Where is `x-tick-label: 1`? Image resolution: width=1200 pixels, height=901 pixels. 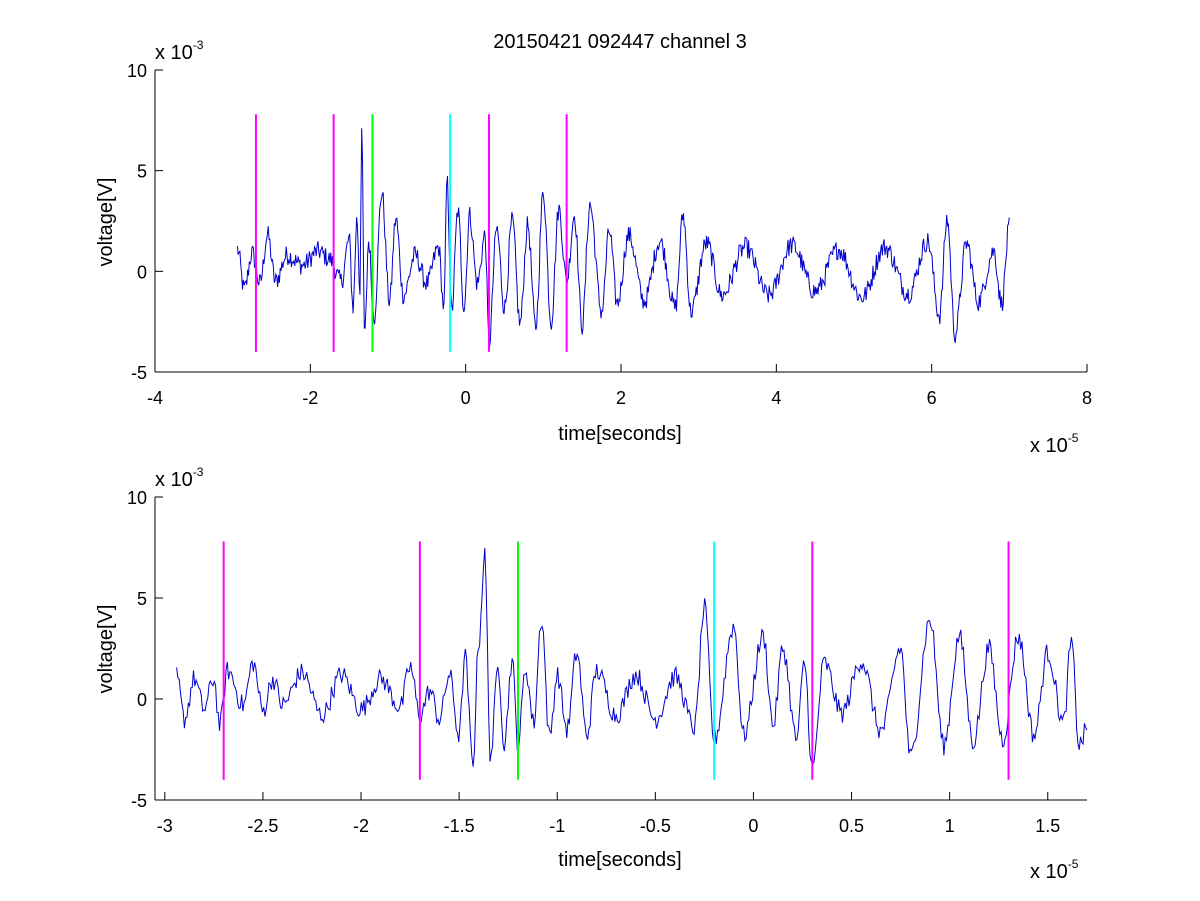 x-tick-label: 1 is located at coordinates (950, 826).